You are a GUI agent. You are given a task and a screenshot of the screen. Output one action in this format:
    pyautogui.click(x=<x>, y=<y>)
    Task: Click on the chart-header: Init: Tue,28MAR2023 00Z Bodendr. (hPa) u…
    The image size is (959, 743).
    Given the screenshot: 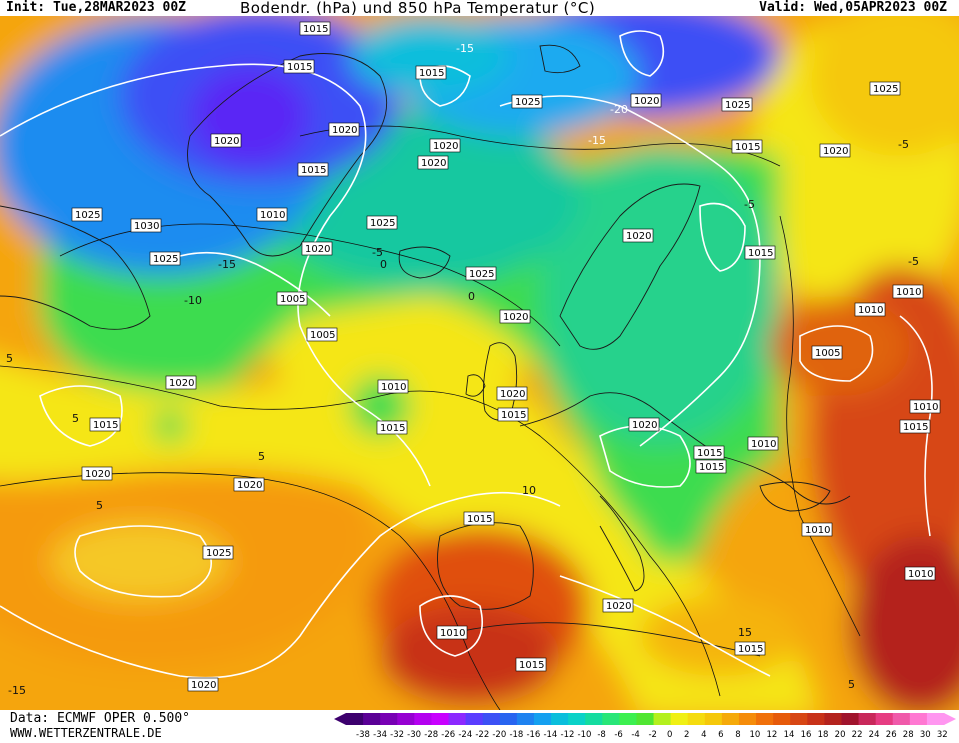 What is the action you would take?
    pyautogui.click(x=479, y=8)
    